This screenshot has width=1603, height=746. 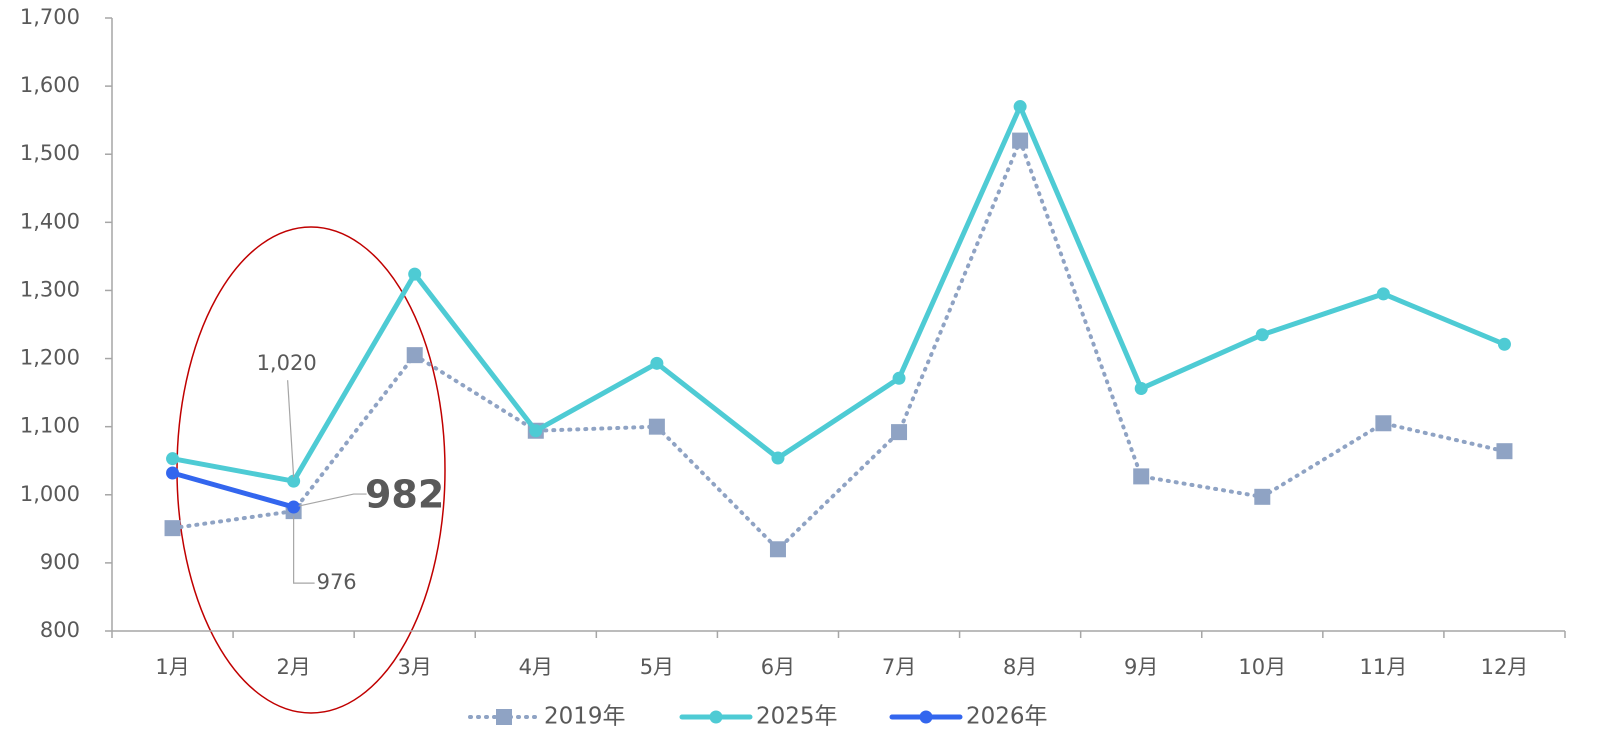 What do you see at coordinates (1007, 717) in the screenshot?
I see `legend-label: 2026年` at bounding box center [1007, 717].